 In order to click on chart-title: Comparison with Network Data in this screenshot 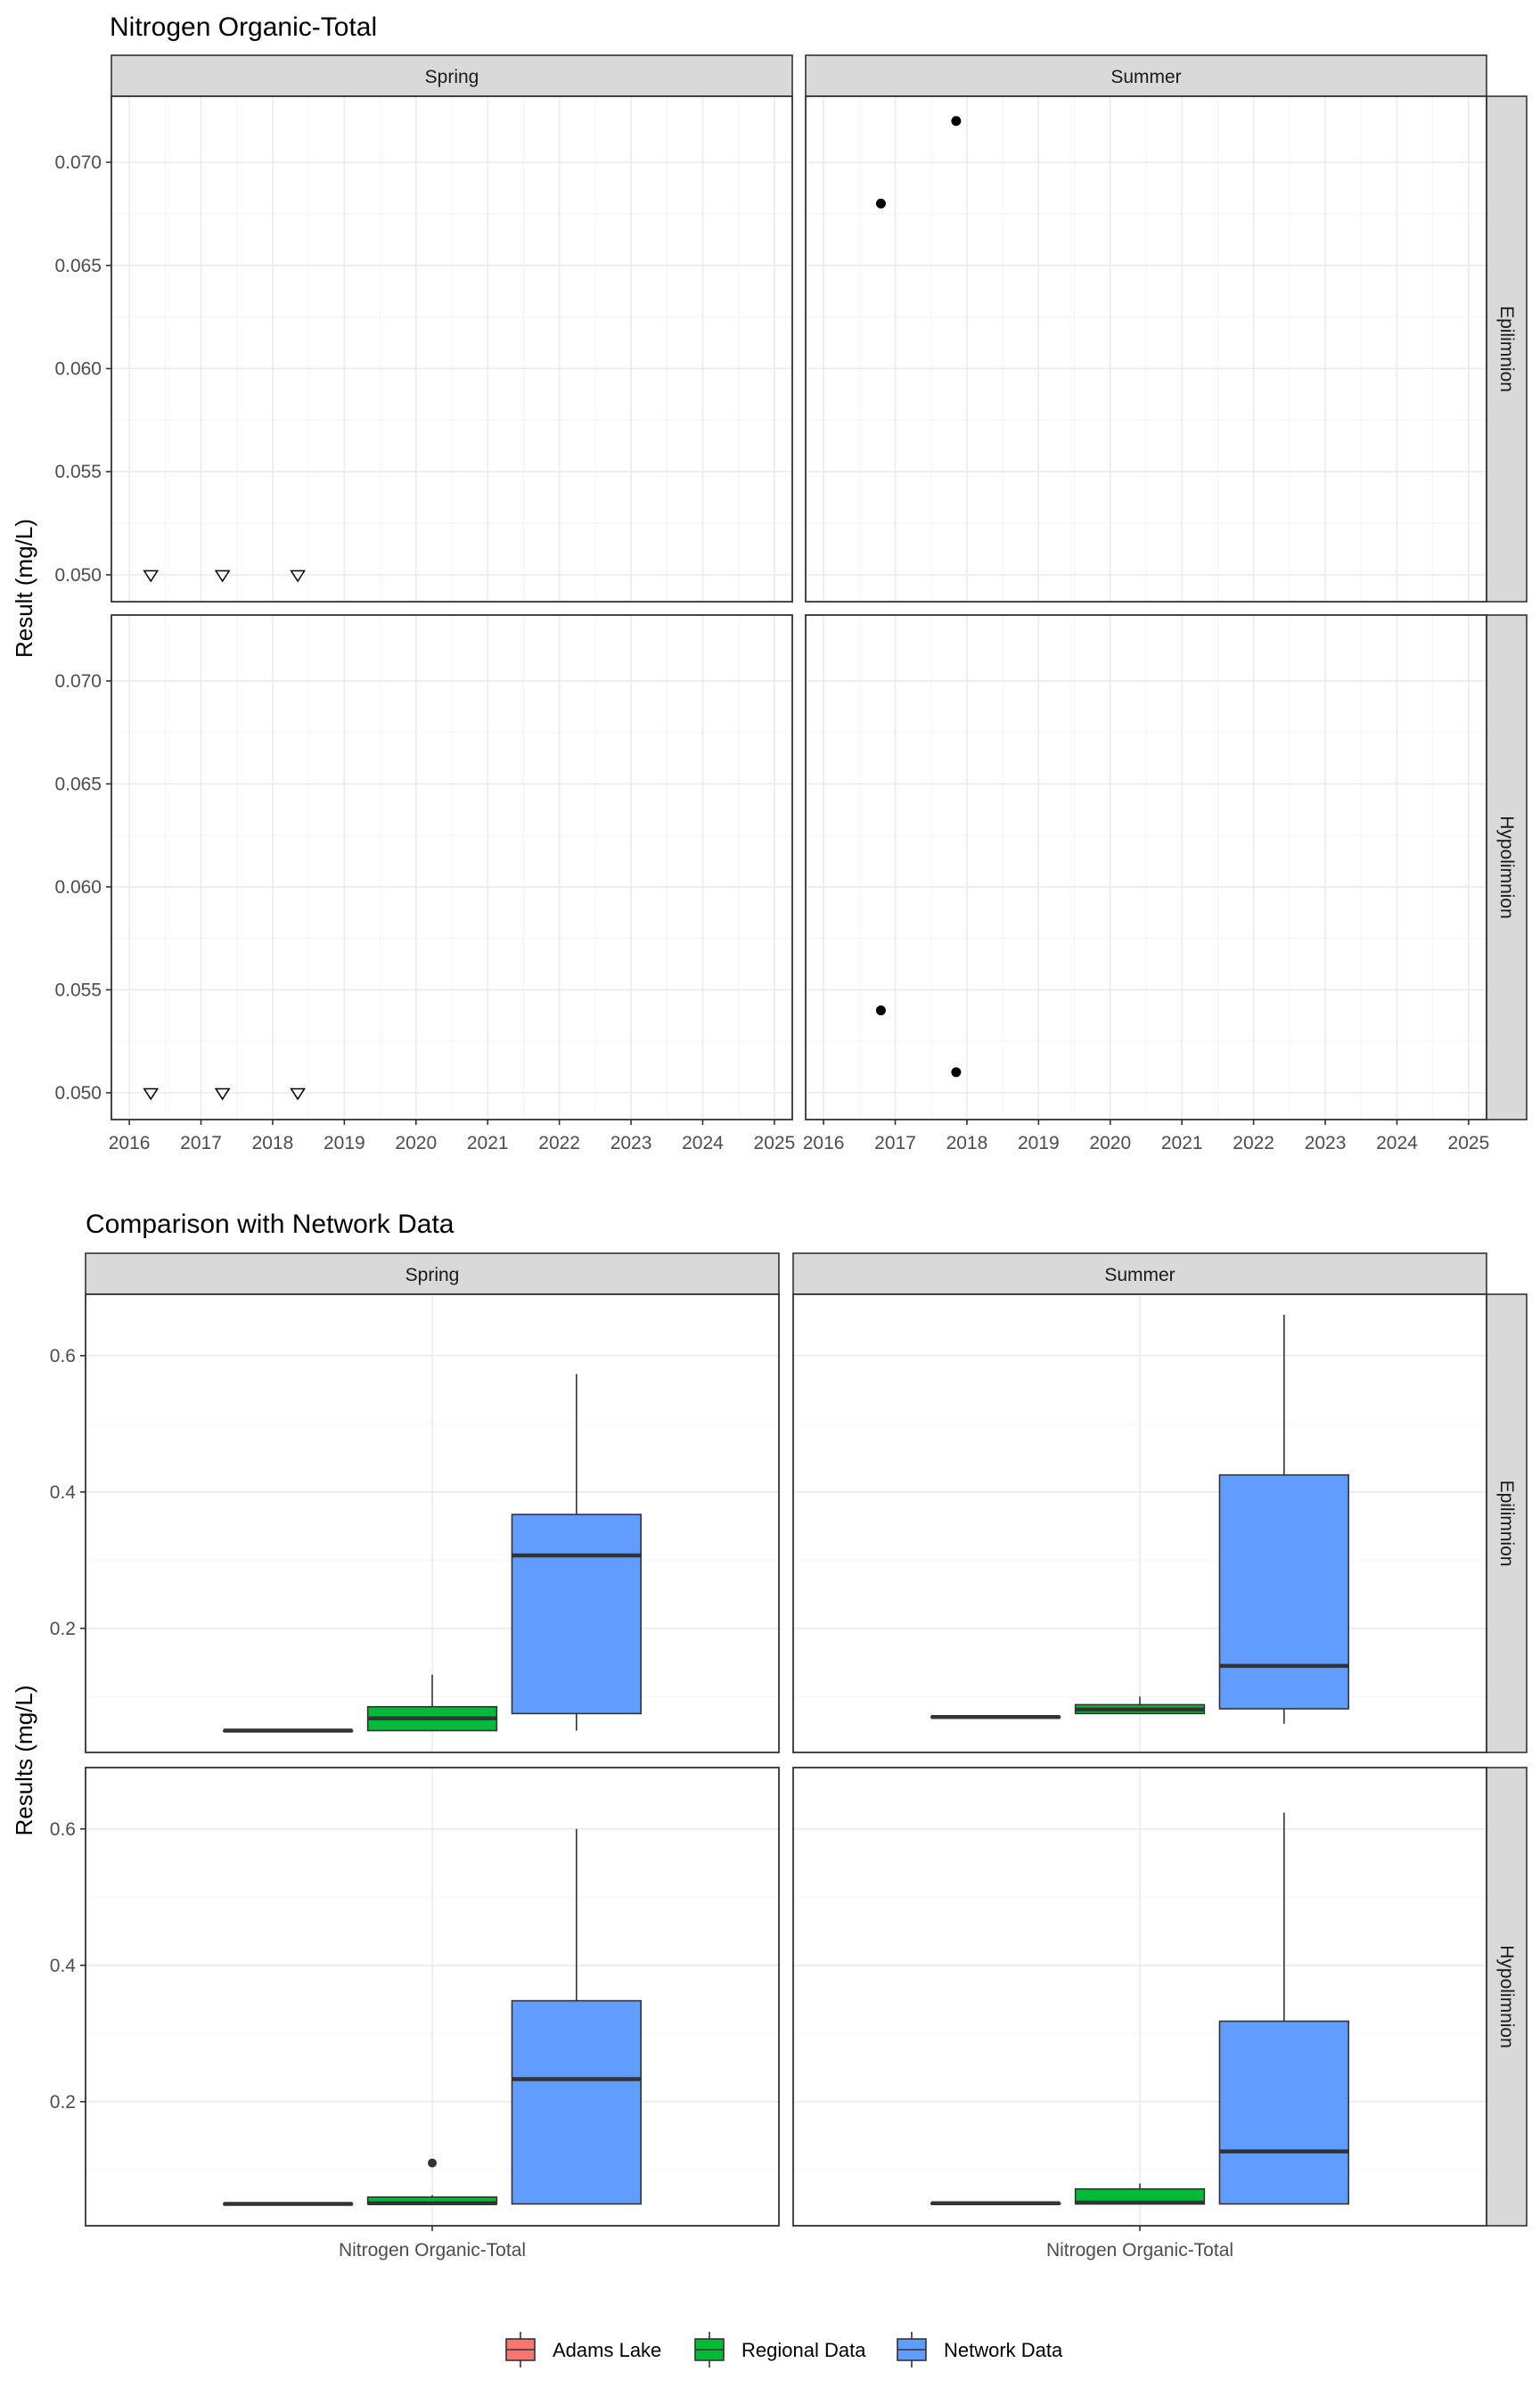, I will do `click(270, 1224)`.